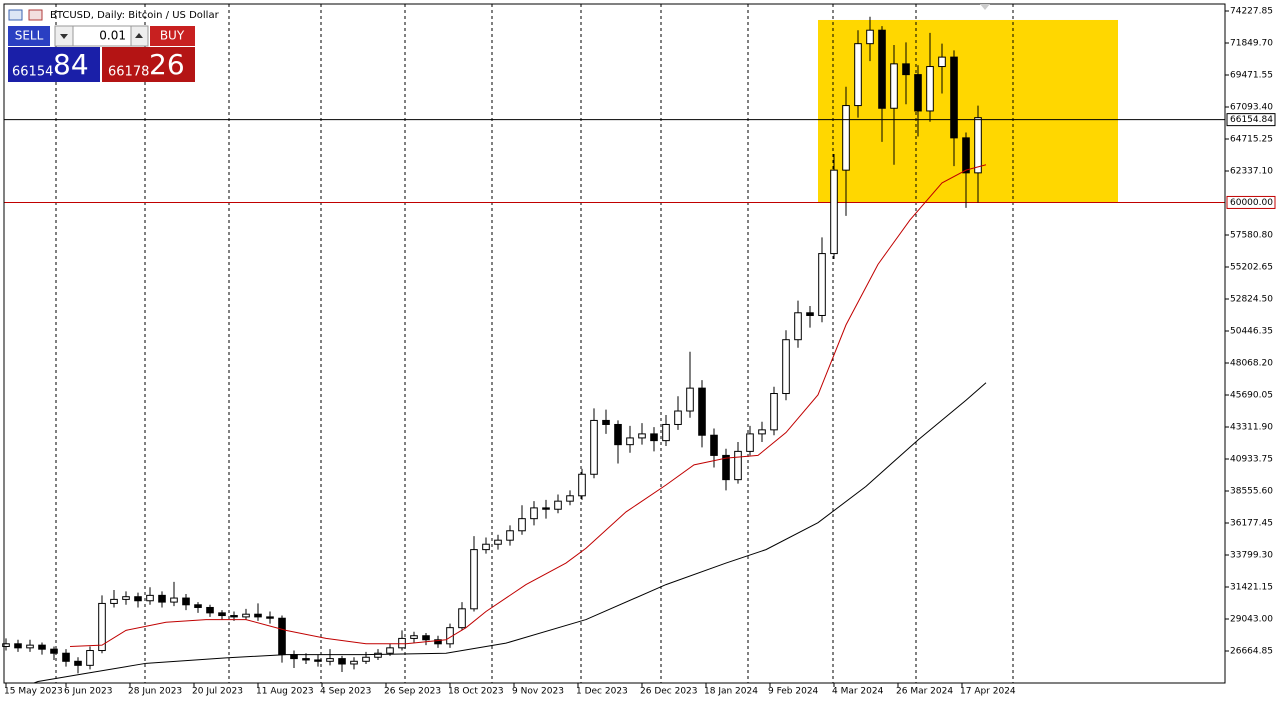  I want to click on y-tick-label: 26664.85, so click(1251, 652).